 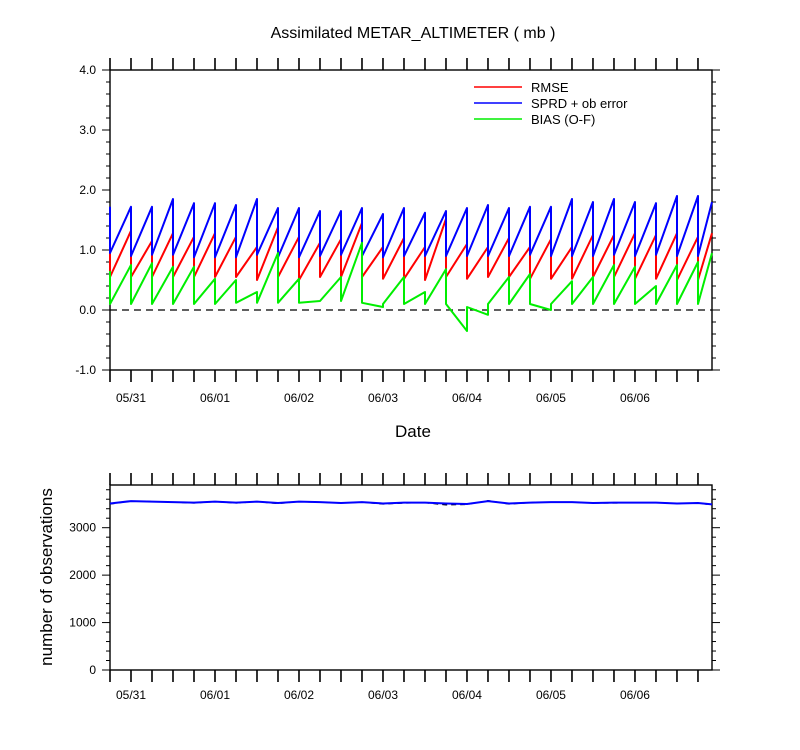 What do you see at coordinates (635, 695) in the screenshot?
I see `bottom-x-tick-label: 06/06` at bounding box center [635, 695].